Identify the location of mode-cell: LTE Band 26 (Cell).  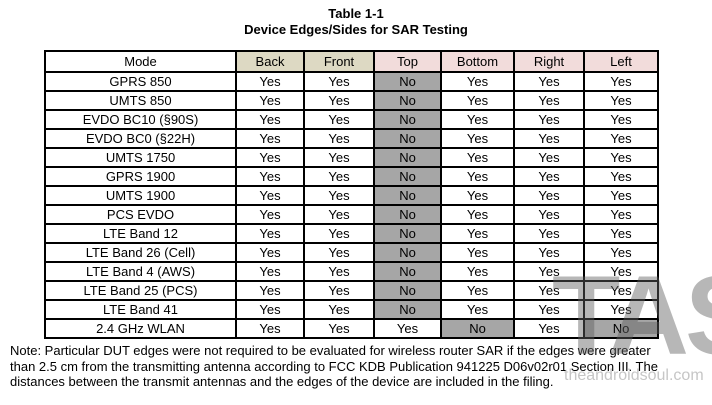
(140, 252).